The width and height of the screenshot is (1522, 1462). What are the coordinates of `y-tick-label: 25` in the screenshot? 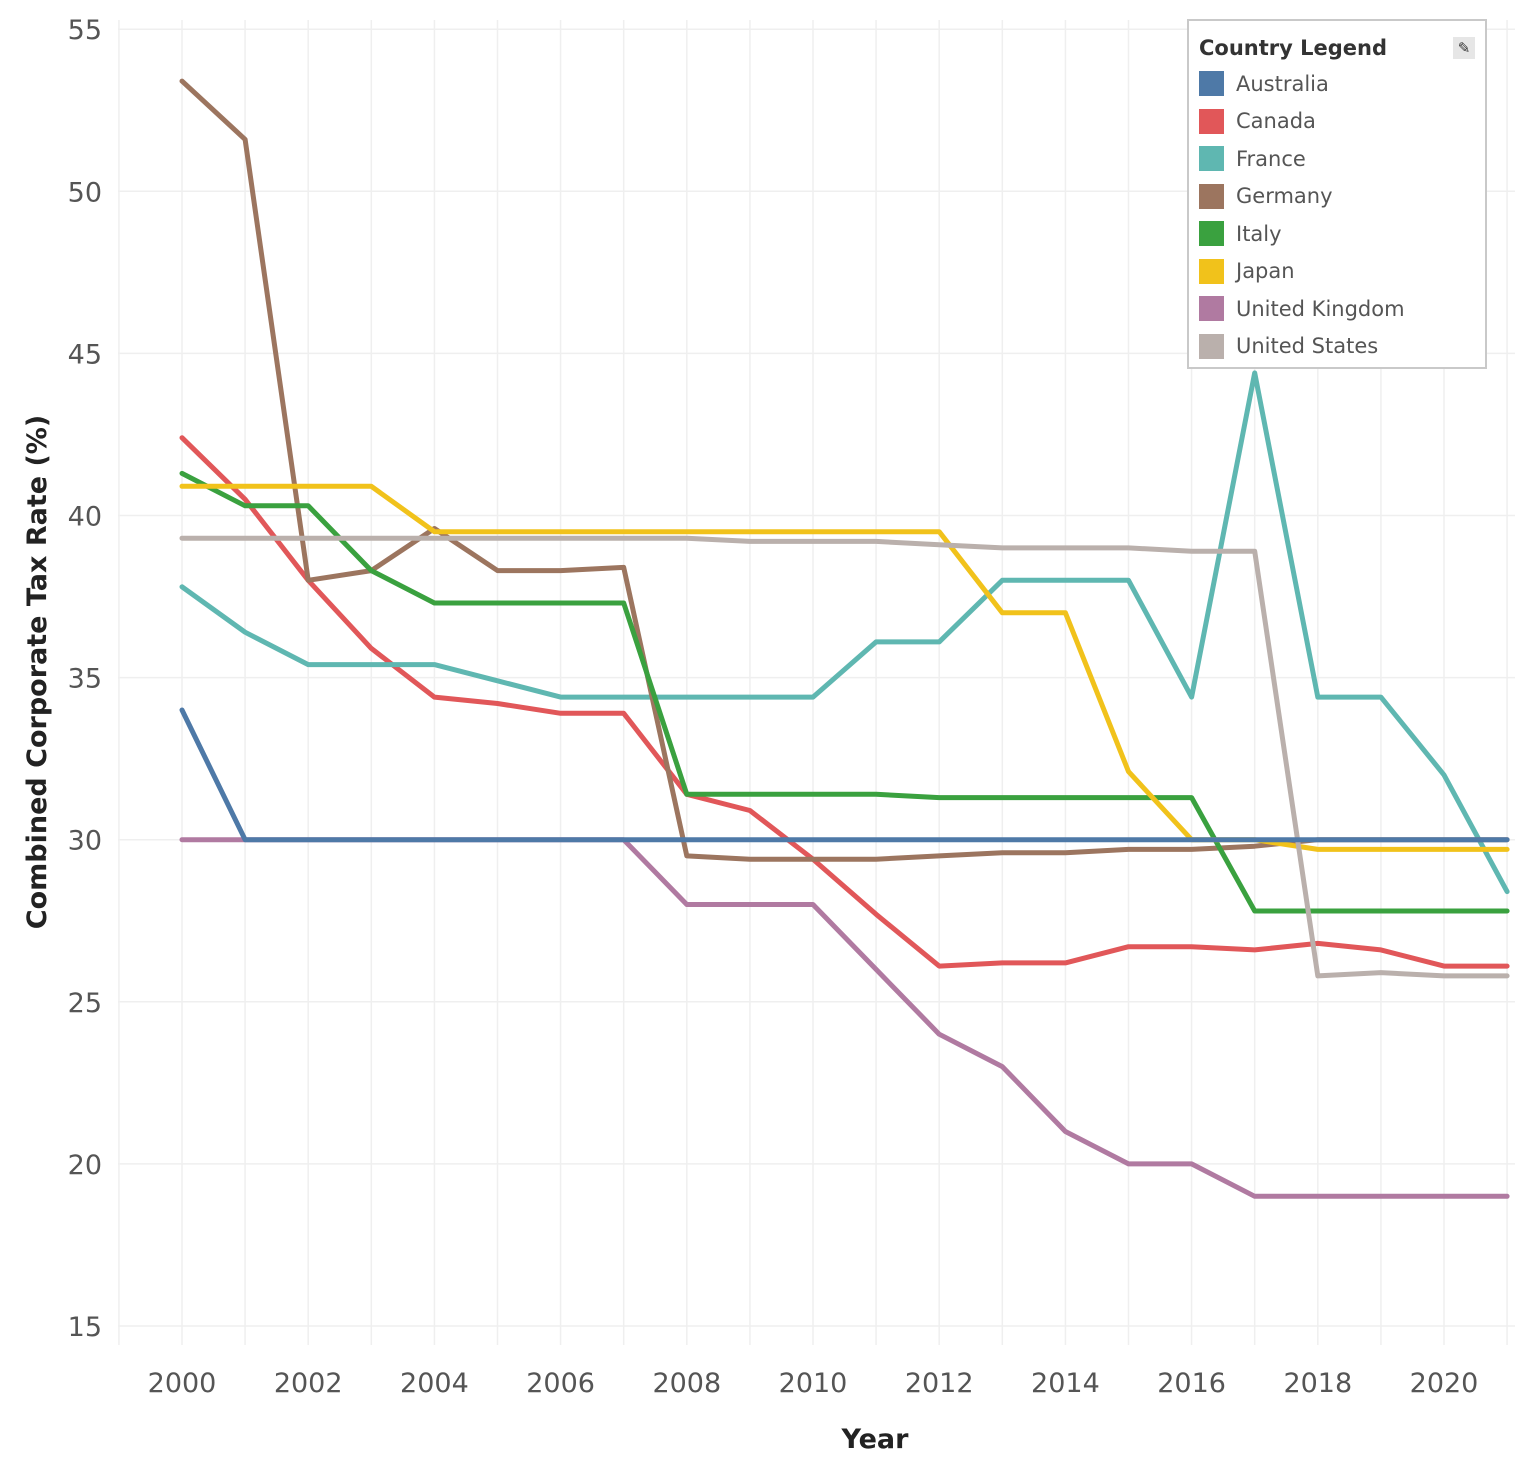 It's located at (85, 1003).